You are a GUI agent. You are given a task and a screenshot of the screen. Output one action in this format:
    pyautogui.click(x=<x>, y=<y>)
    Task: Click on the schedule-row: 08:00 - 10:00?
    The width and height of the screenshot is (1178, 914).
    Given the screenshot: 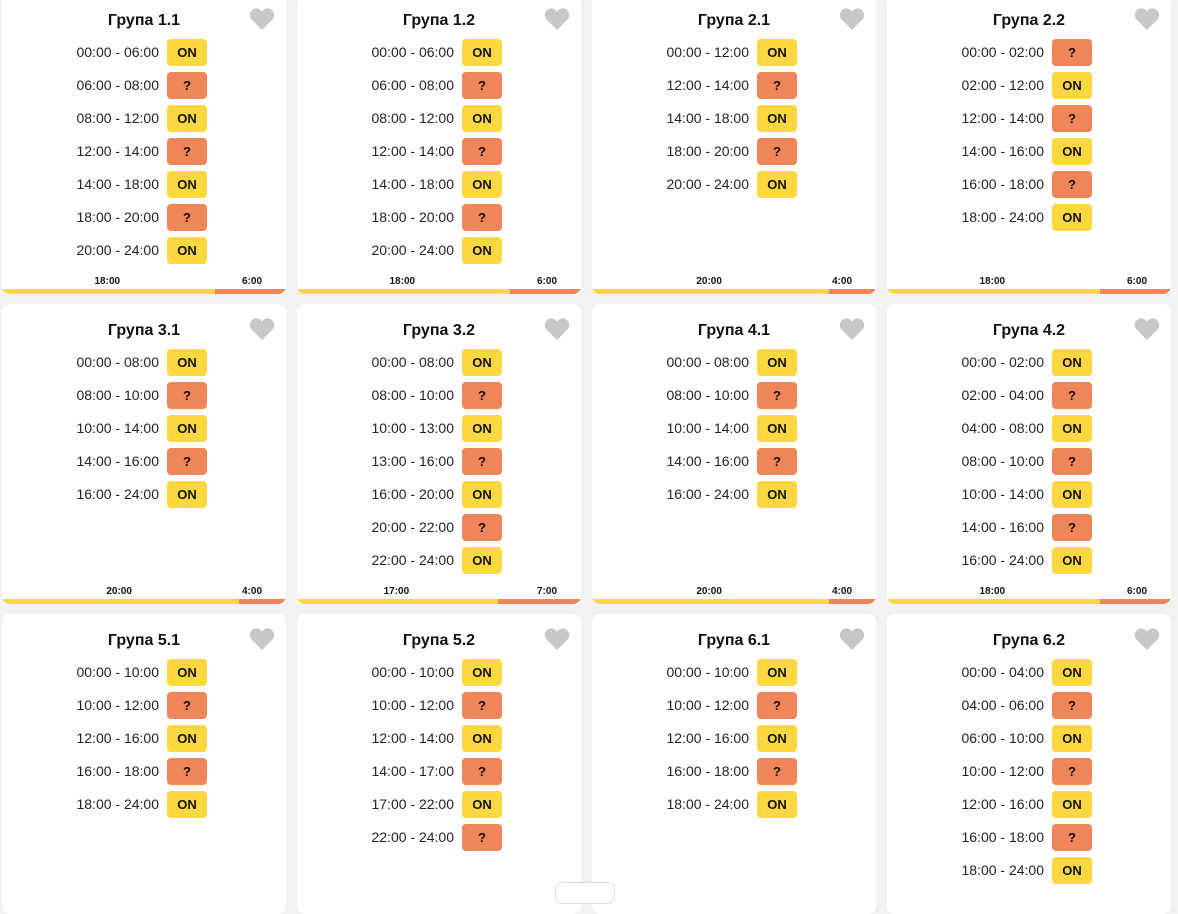 What is the action you would take?
    pyautogui.click(x=734, y=398)
    